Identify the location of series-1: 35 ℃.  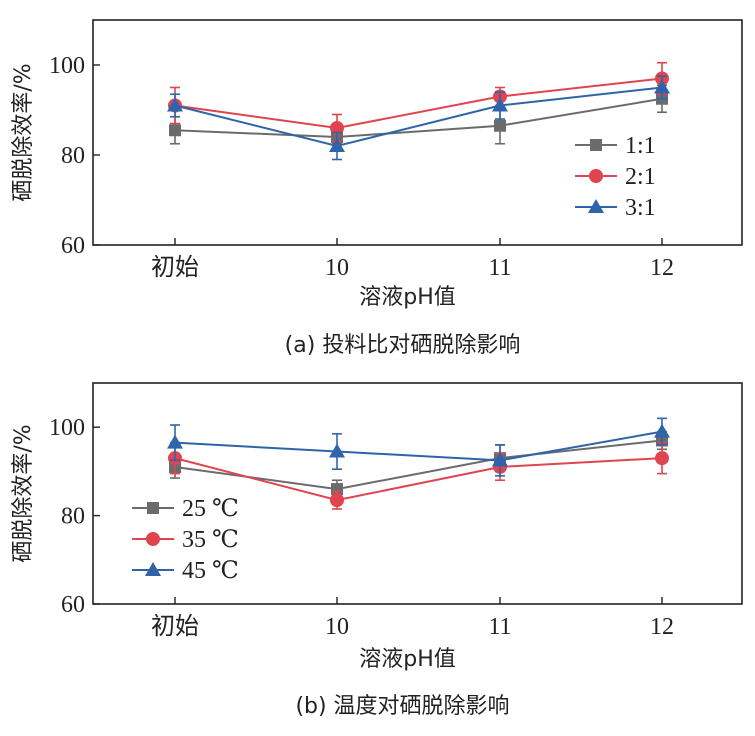
(400, 497).